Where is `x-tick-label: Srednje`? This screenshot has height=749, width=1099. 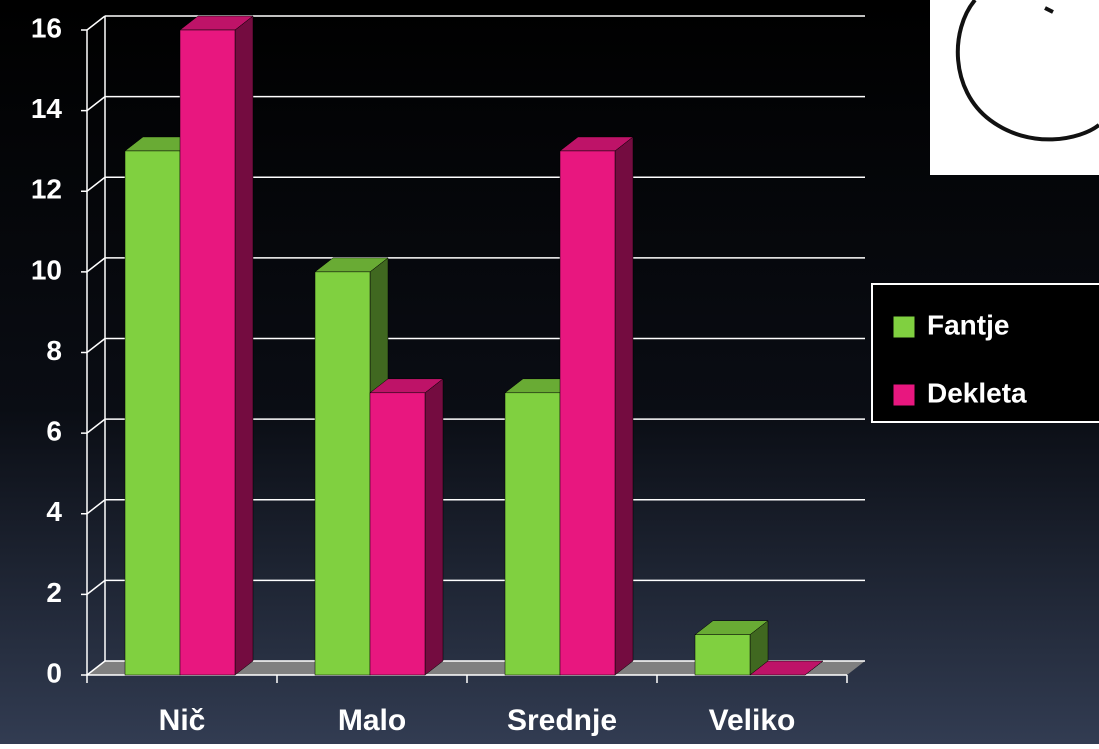 x-tick-label: Srednje is located at coordinates (562, 720).